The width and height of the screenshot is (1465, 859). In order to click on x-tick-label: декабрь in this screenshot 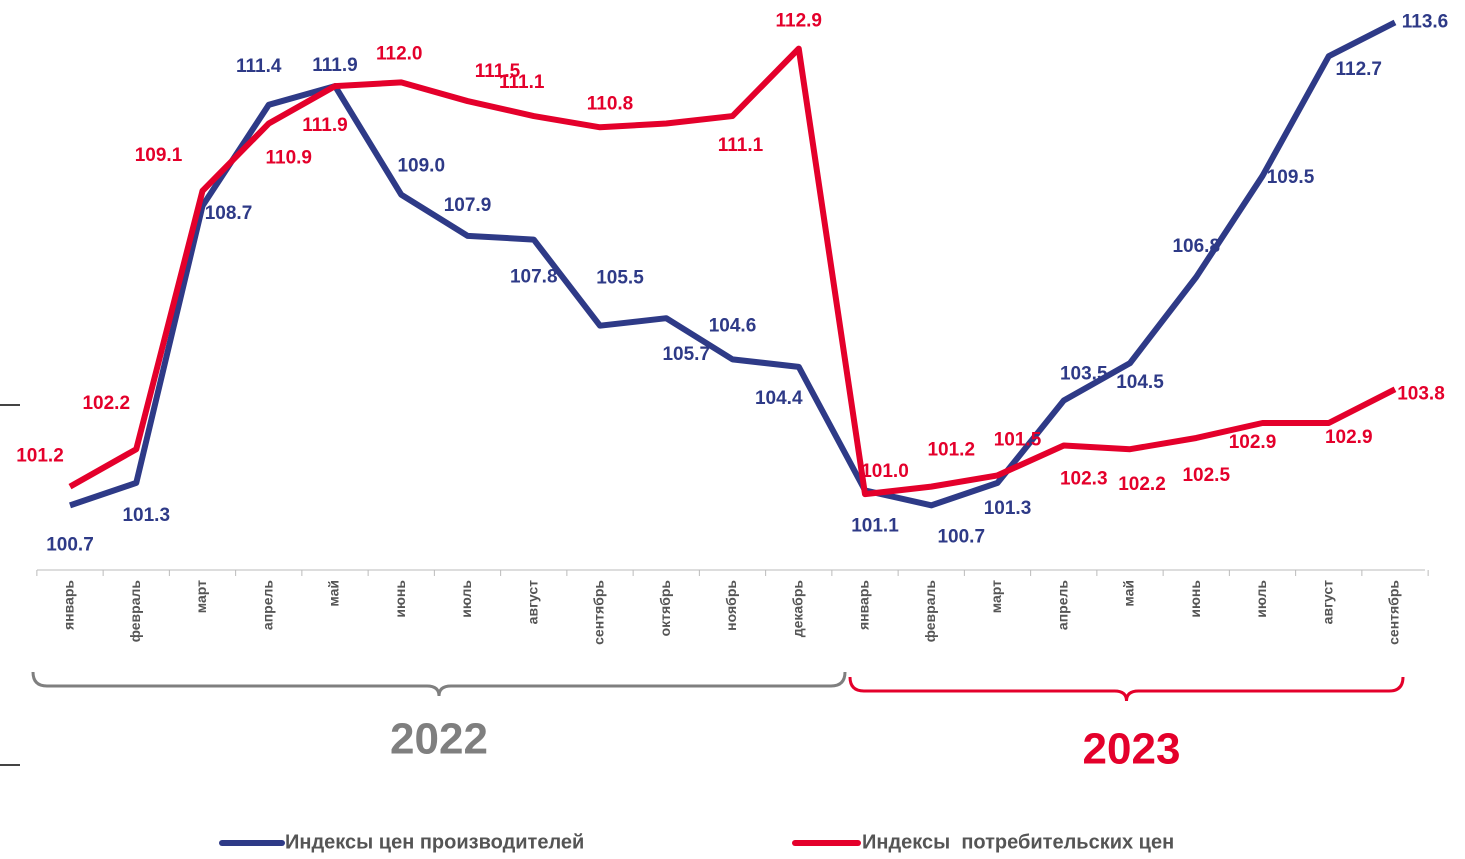, I will do `click(797, 609)`.